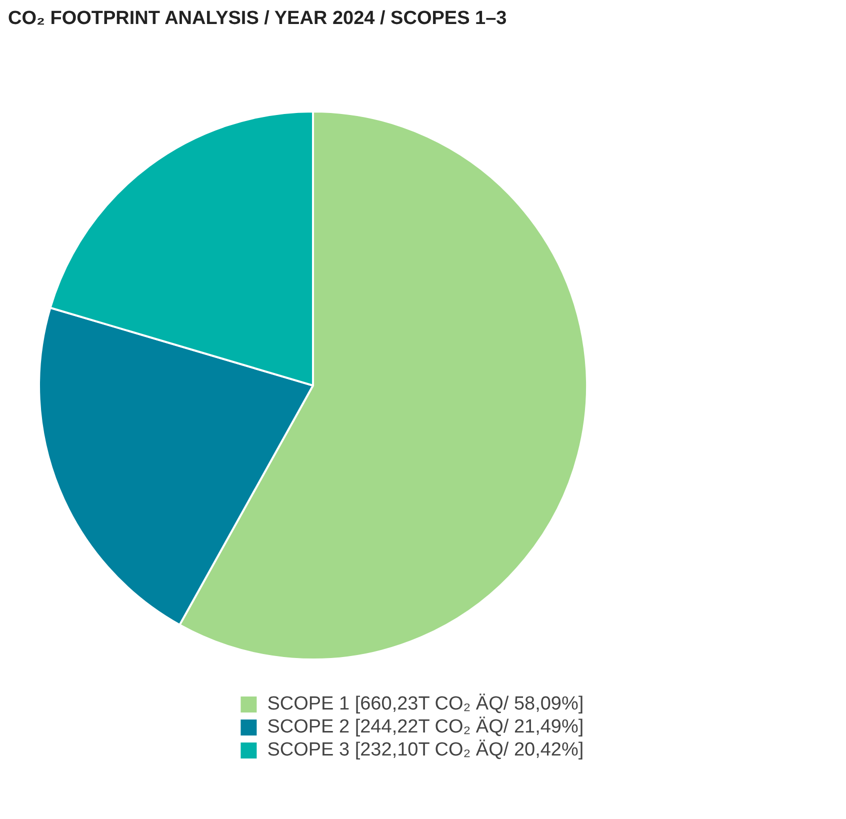 This screenshot has width=846, height=819. Describe the element at coordinates (425, 727) in the screenshot. I see `legend-label: SCOPE 2 [244,22T CO₂ ÄQ/ 21,49%]` at that location.